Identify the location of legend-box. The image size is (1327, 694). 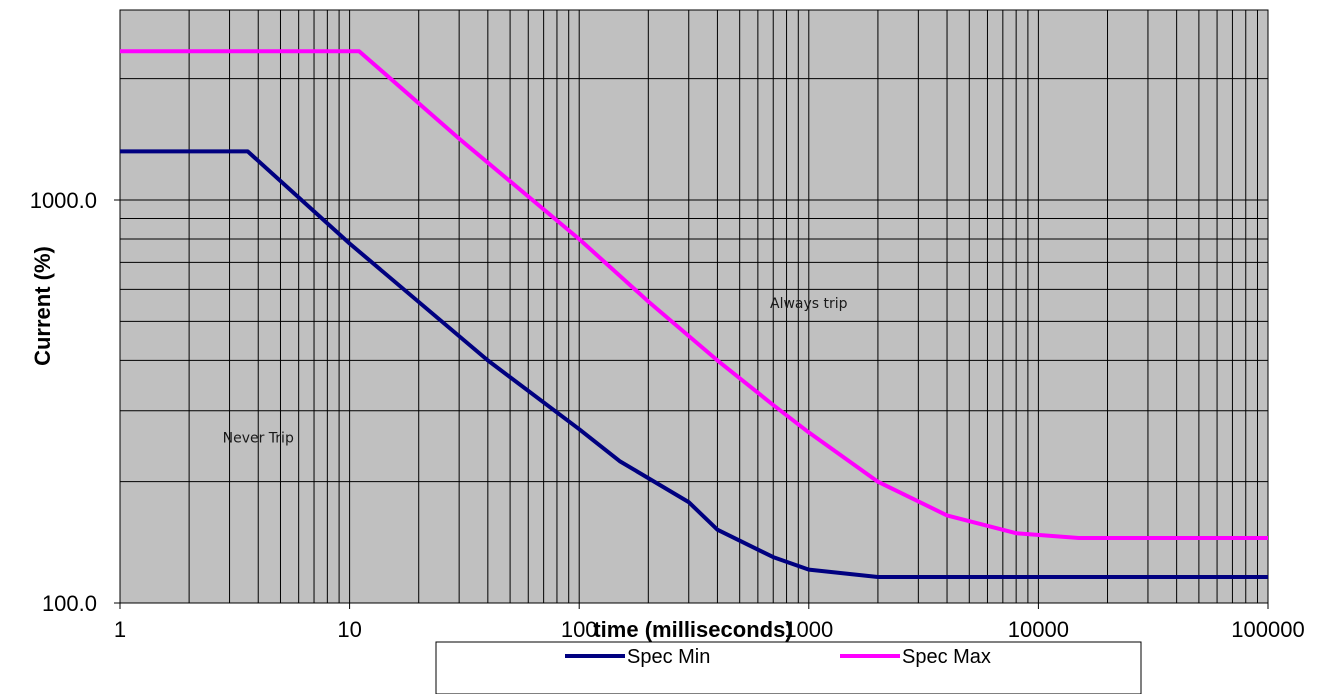
(788, 667).